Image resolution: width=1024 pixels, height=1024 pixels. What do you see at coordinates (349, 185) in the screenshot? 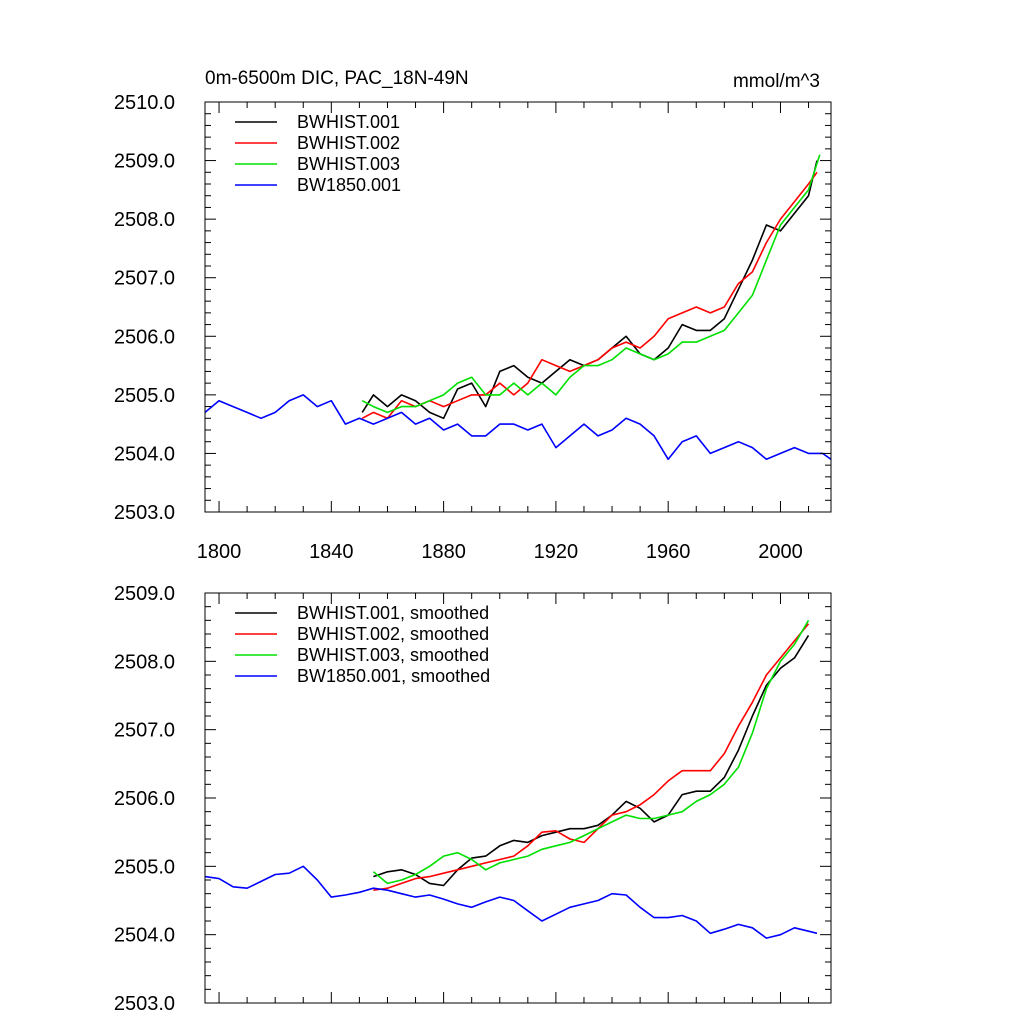
I see `top-chart-legend-label: BW1850.001` at bounding box center [349, 185].